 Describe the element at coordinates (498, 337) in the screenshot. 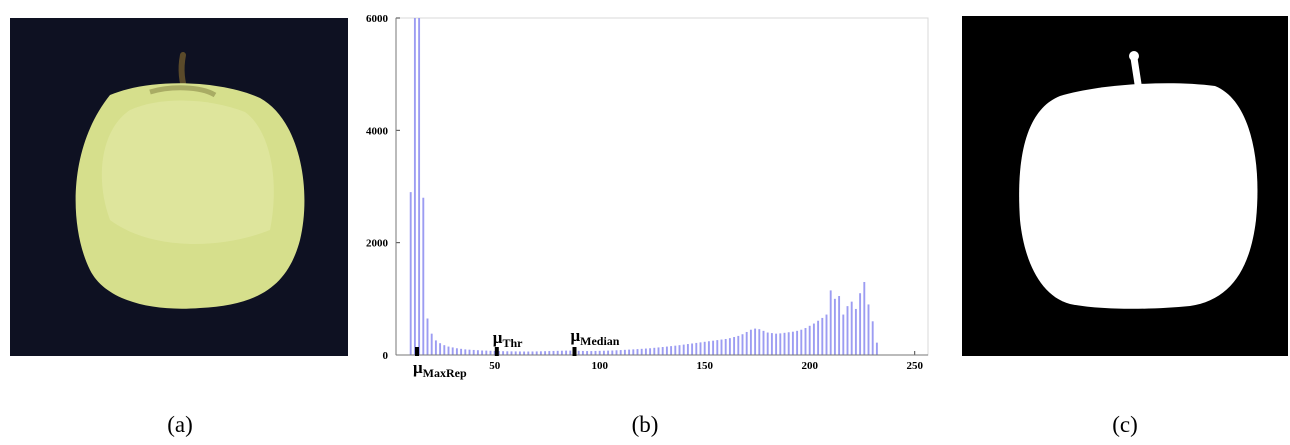

I see `annotation-symbol: μ` at that location.